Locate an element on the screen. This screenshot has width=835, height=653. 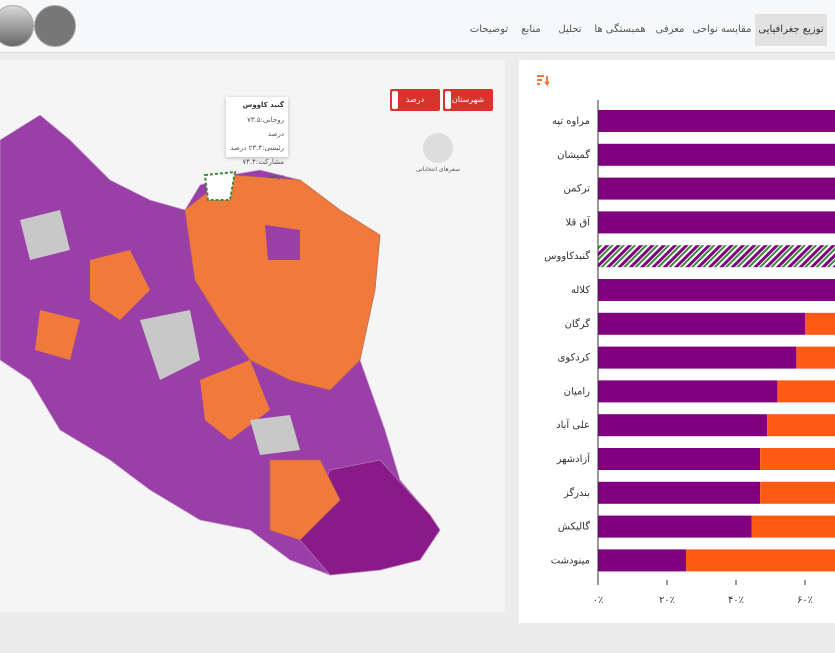
y-tick-label: آق قلا is located at coordinates (579, 221).